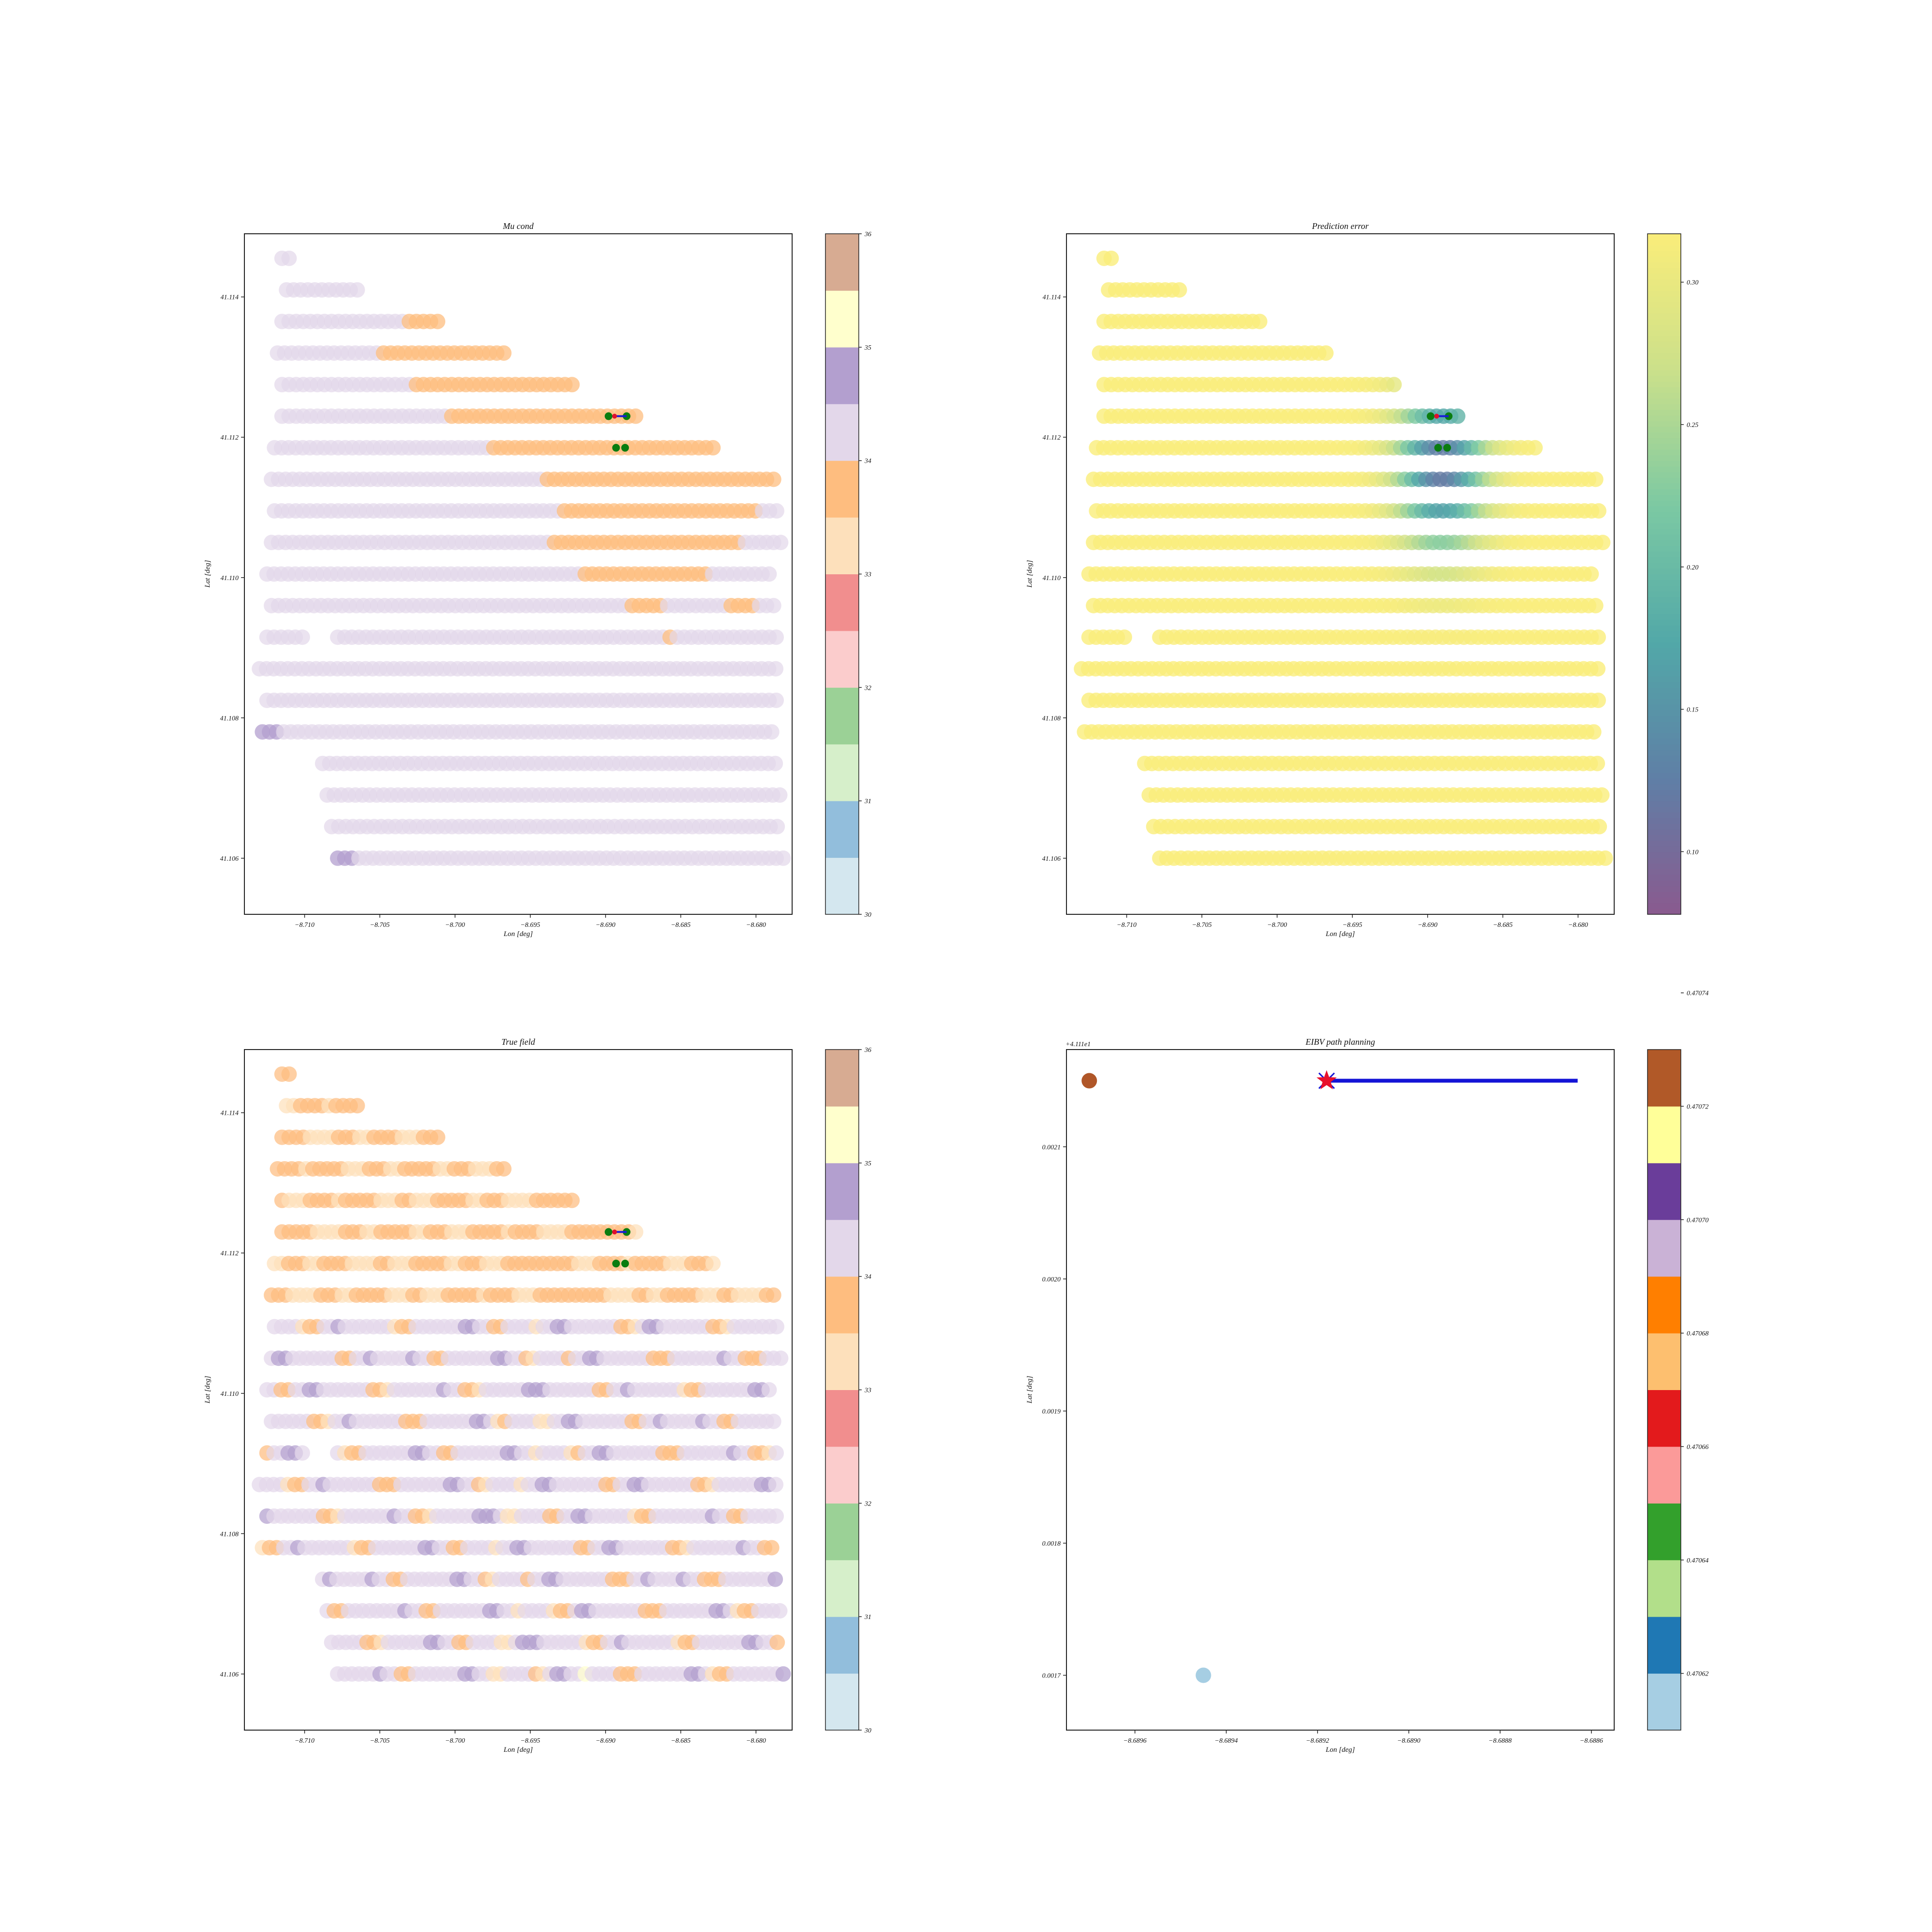 The height and width of the screenshot is (1932, 1932). I want to click on x-axis-label: Lon [deg], so click(518, 934).